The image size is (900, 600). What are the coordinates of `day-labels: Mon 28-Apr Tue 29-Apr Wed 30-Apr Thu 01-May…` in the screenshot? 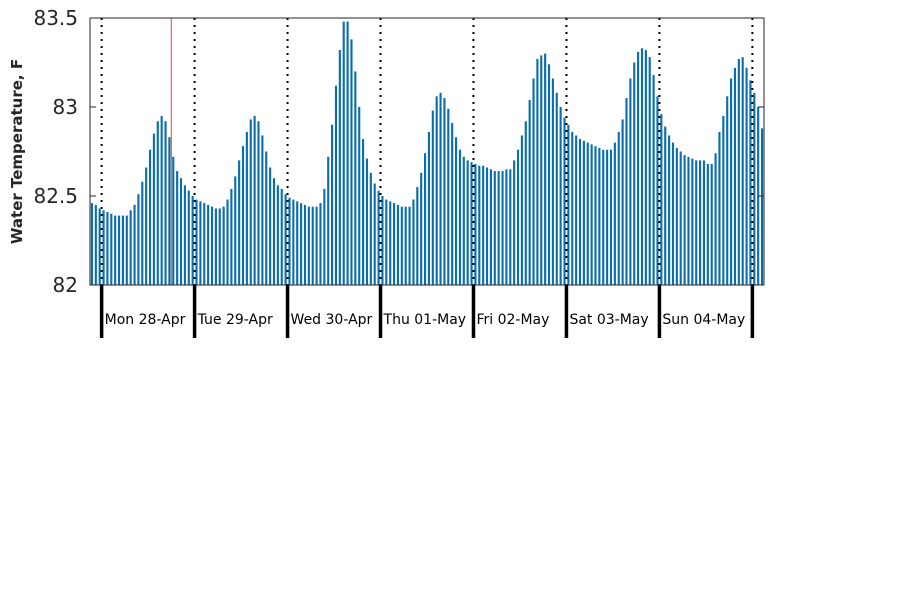 It's located at (425, 320).